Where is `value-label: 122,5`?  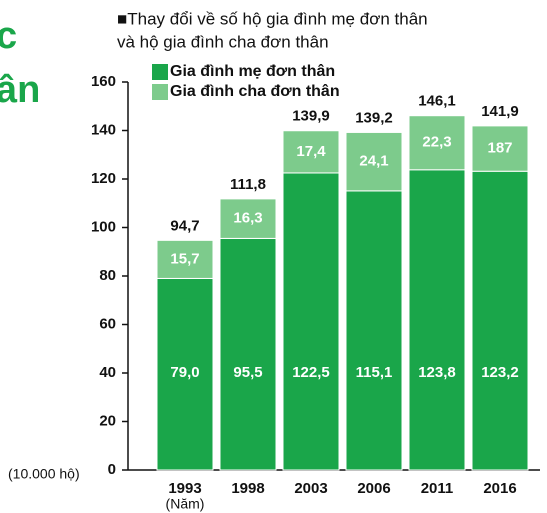 value-label: 122,5 is located at coordinates (311, 372).